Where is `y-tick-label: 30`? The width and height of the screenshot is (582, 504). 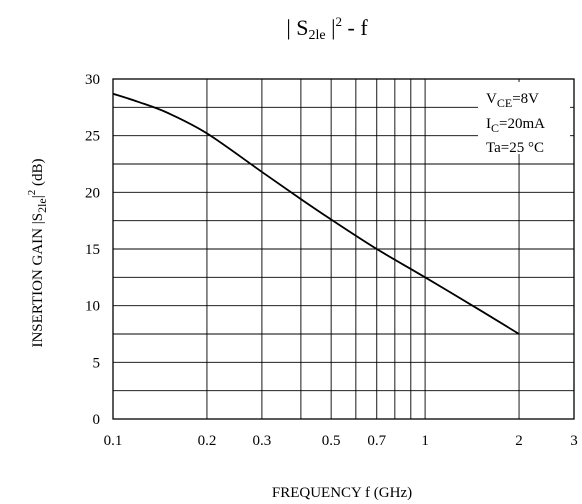 y-tick-label: 30 is located at coordinates (92, 80).